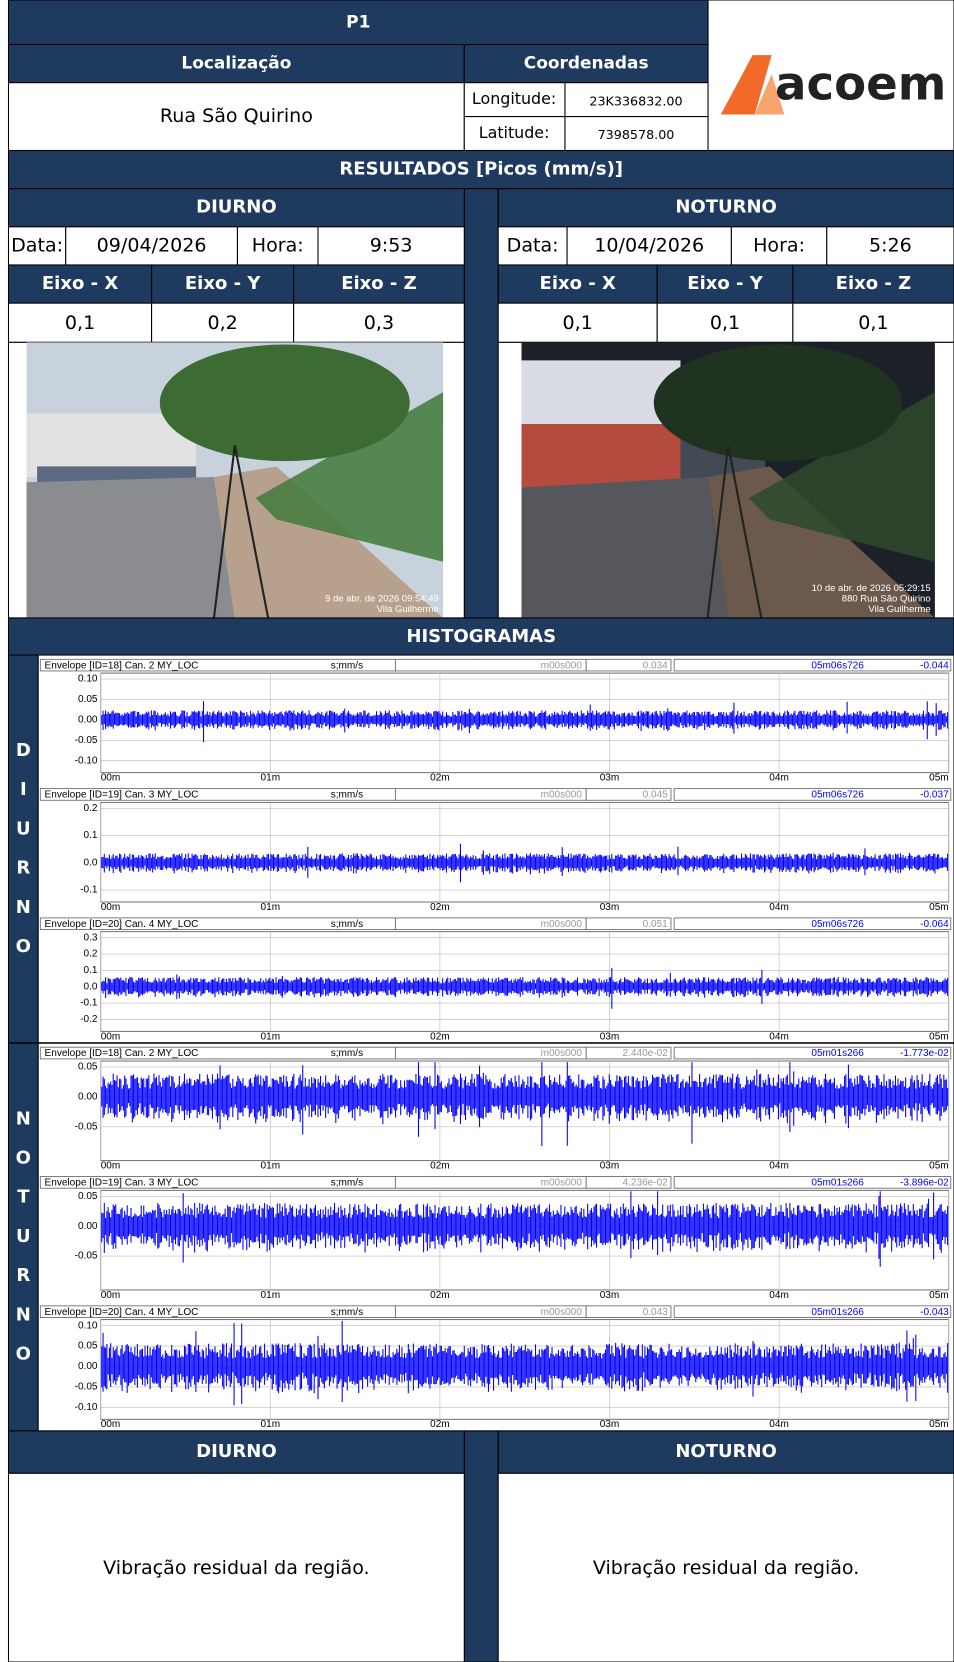 This screenshot has width=954, height=1662. I want to click on divider, so click(481, 403).